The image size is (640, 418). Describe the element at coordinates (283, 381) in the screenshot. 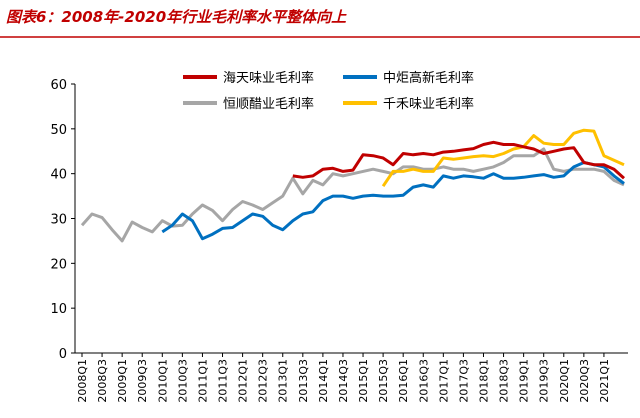

I see `x-tick-label: 2013Q1` at that location.